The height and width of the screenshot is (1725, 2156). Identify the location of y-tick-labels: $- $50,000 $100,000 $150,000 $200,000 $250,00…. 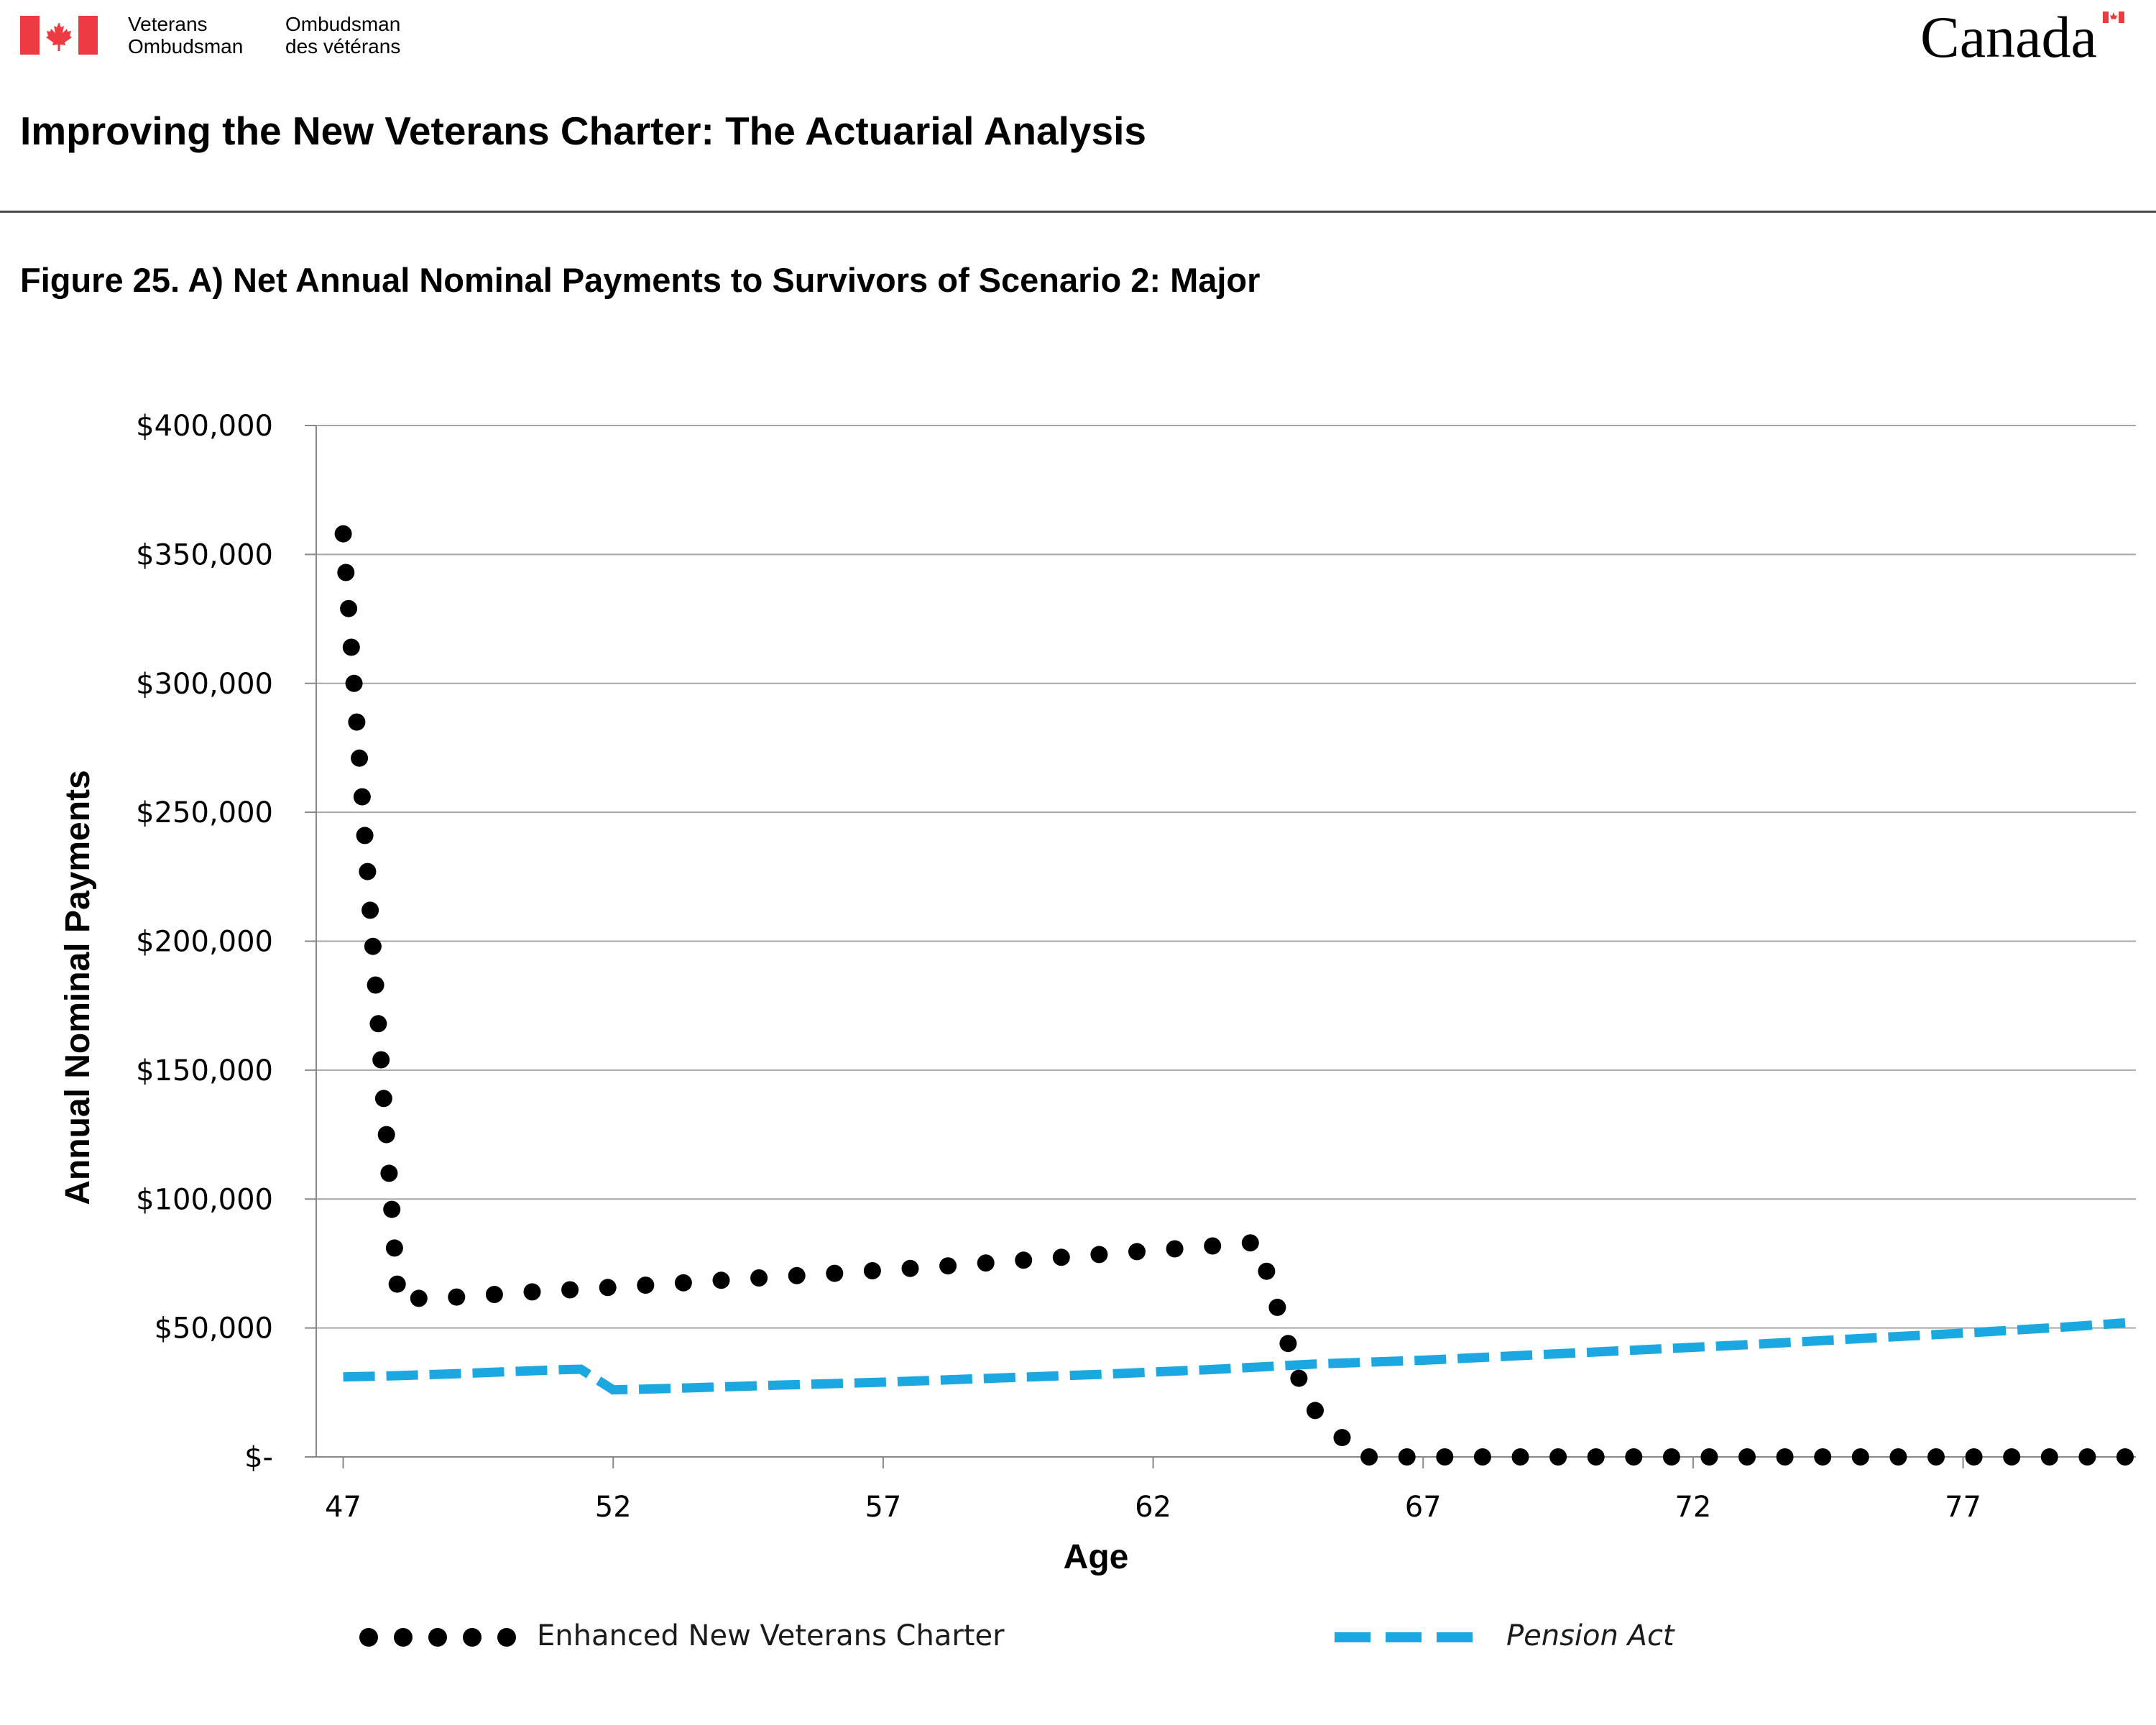
(226, 942).